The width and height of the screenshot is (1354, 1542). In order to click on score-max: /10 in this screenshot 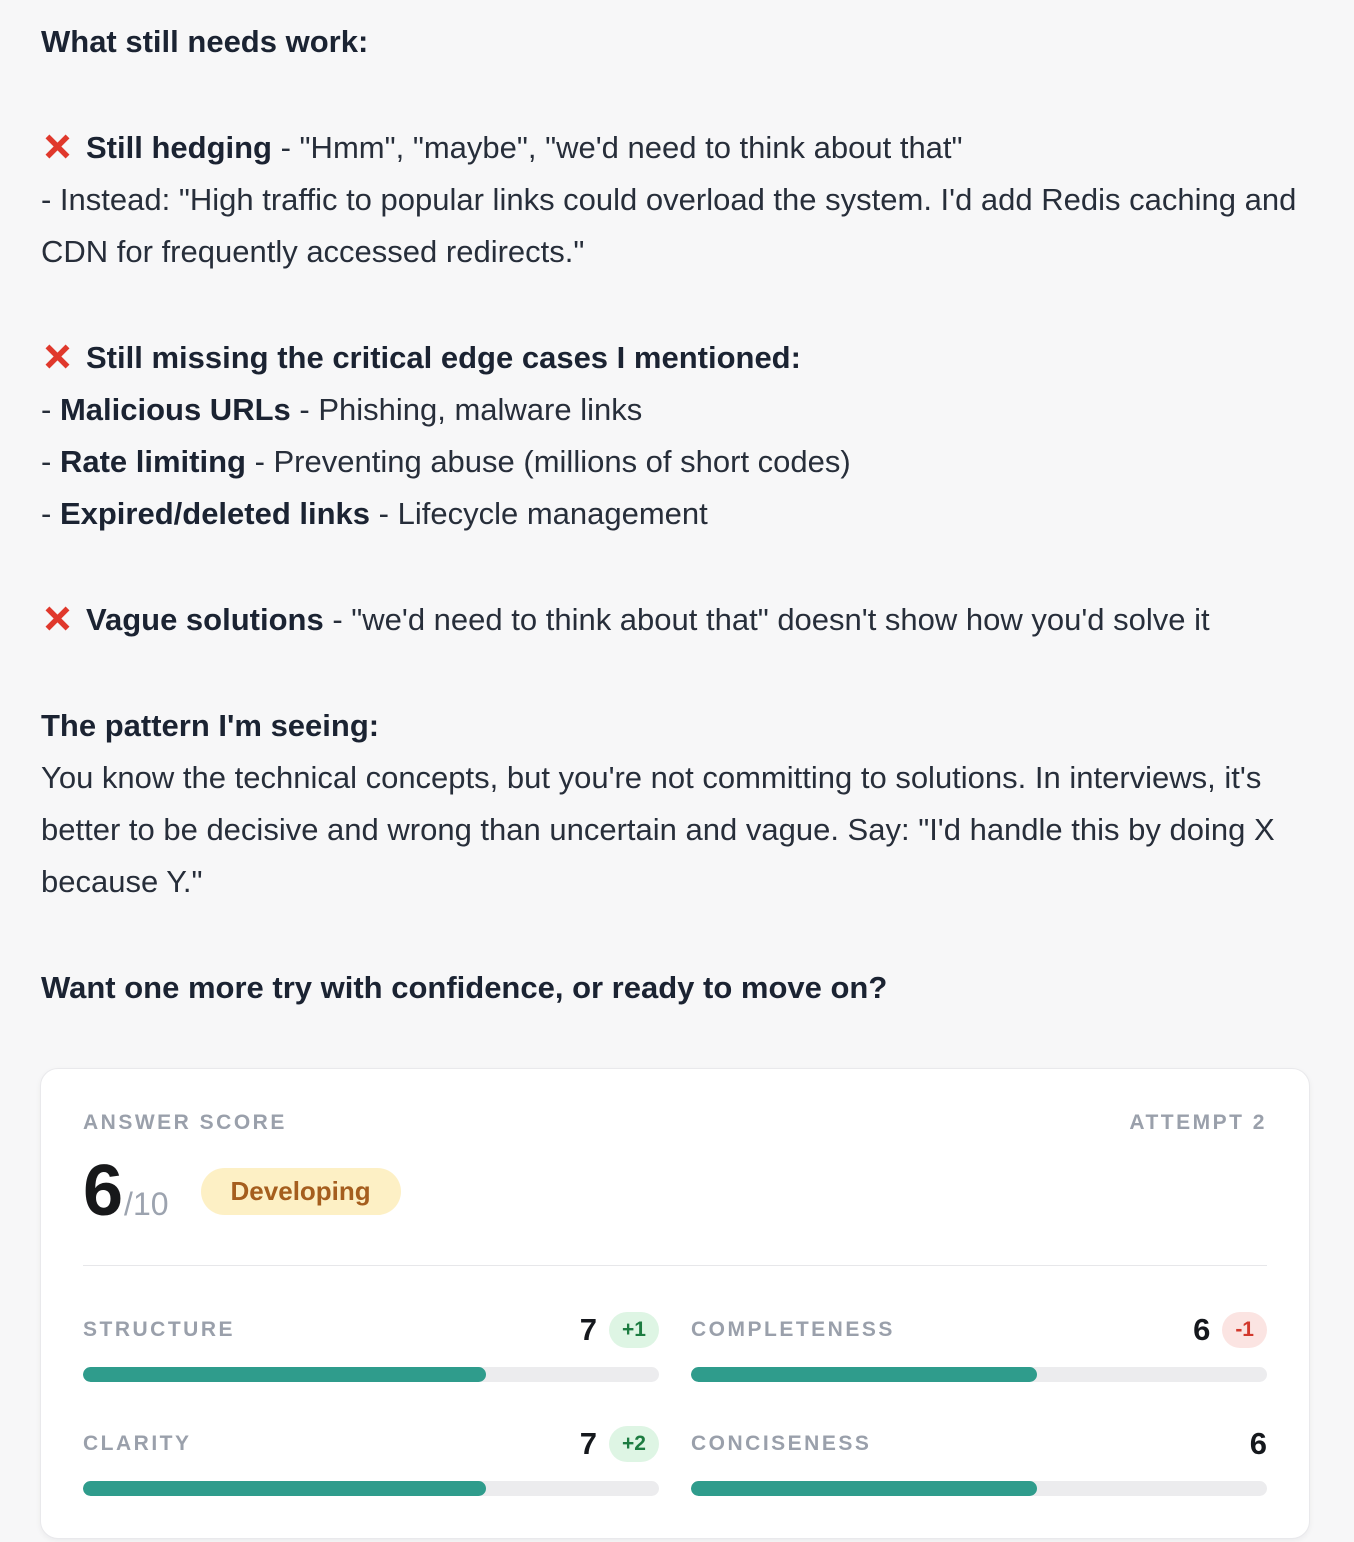, I will do `click(146, 1204)`.